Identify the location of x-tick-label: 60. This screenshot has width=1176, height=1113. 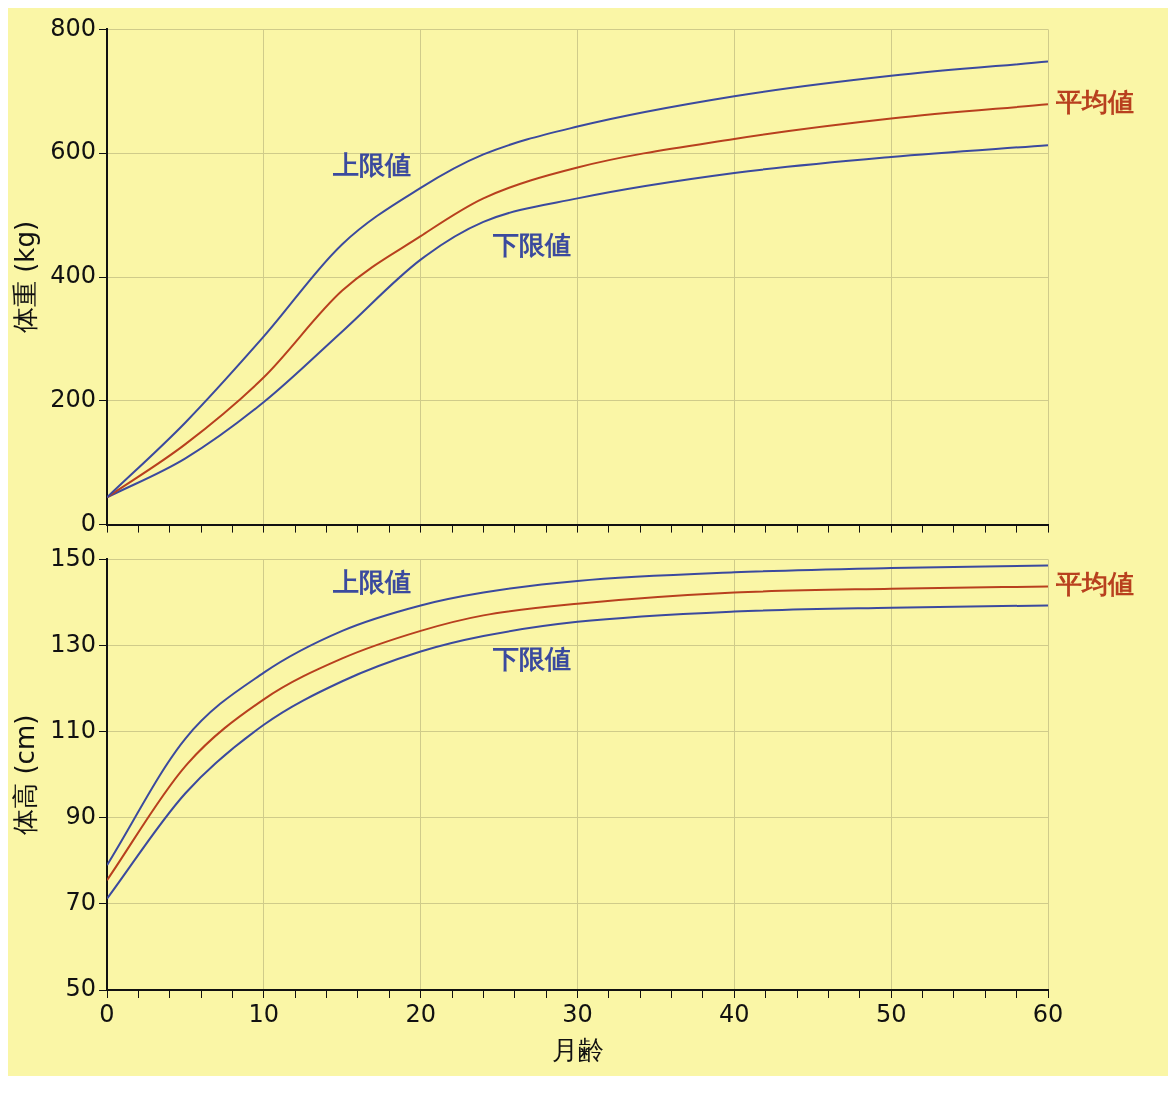
(1048, 1013).